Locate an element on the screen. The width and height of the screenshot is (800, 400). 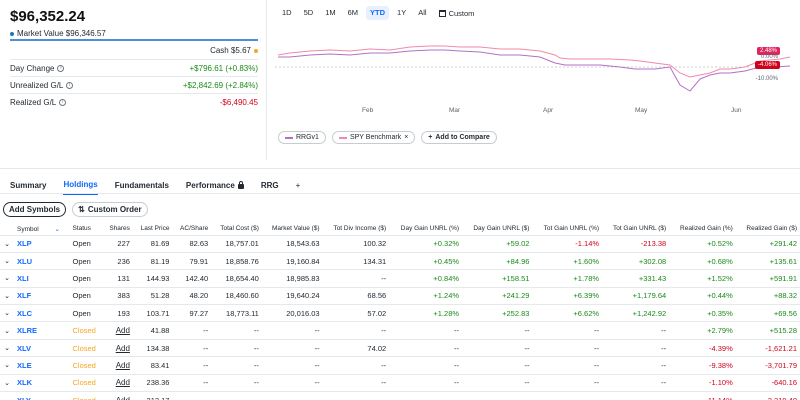
range-1d: 1D is located at coordinates (287, 12).